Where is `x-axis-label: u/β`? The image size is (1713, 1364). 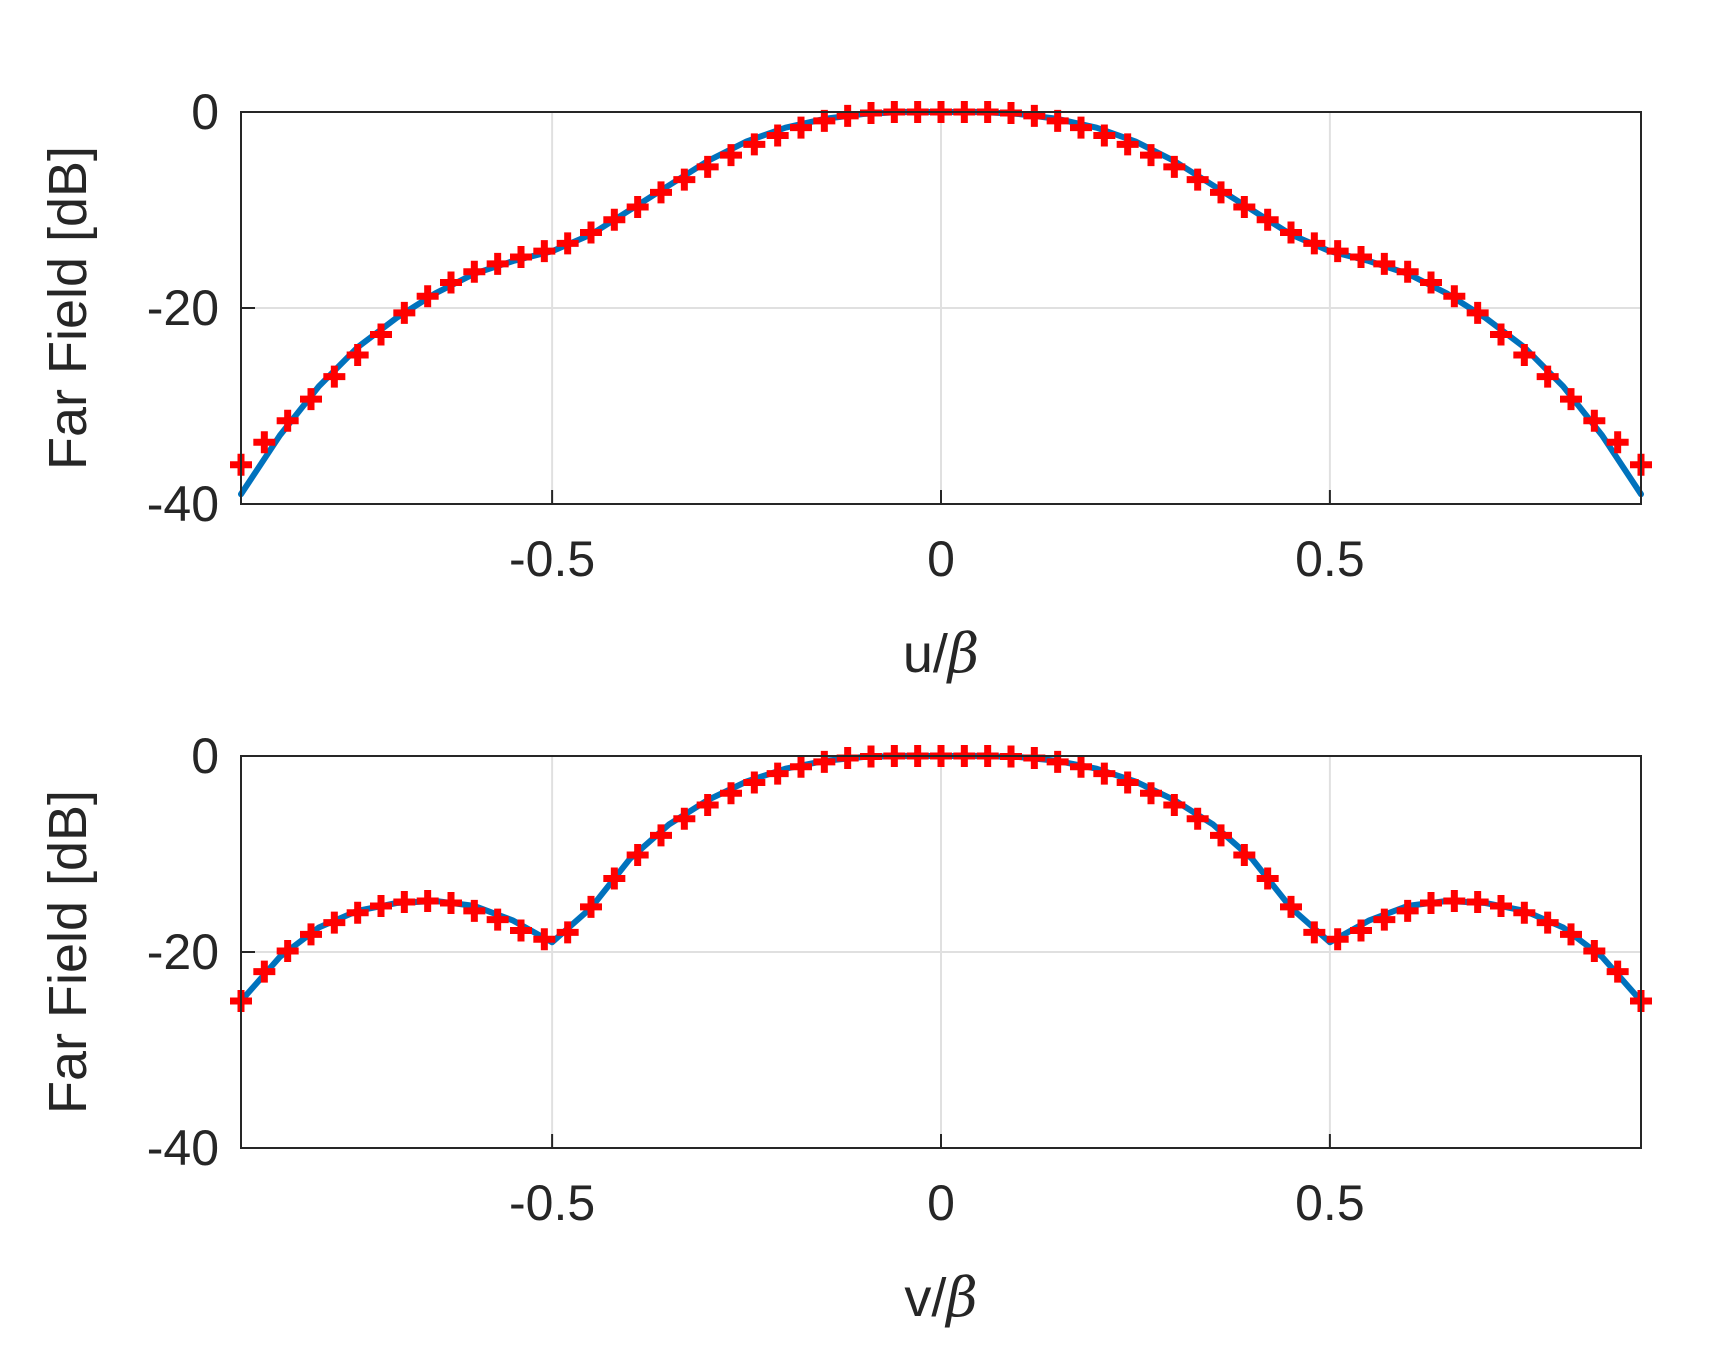
x-axis-label: u/β is located at coordinates (941, 653).